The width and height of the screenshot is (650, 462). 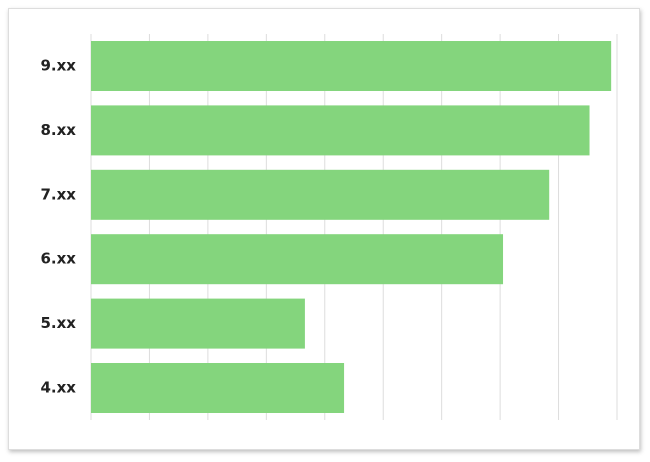 What do you see at coordinates (59, 323) in the screenshot?
I see `y-tick-label: 5.xx` at bounding box center [59, 323].